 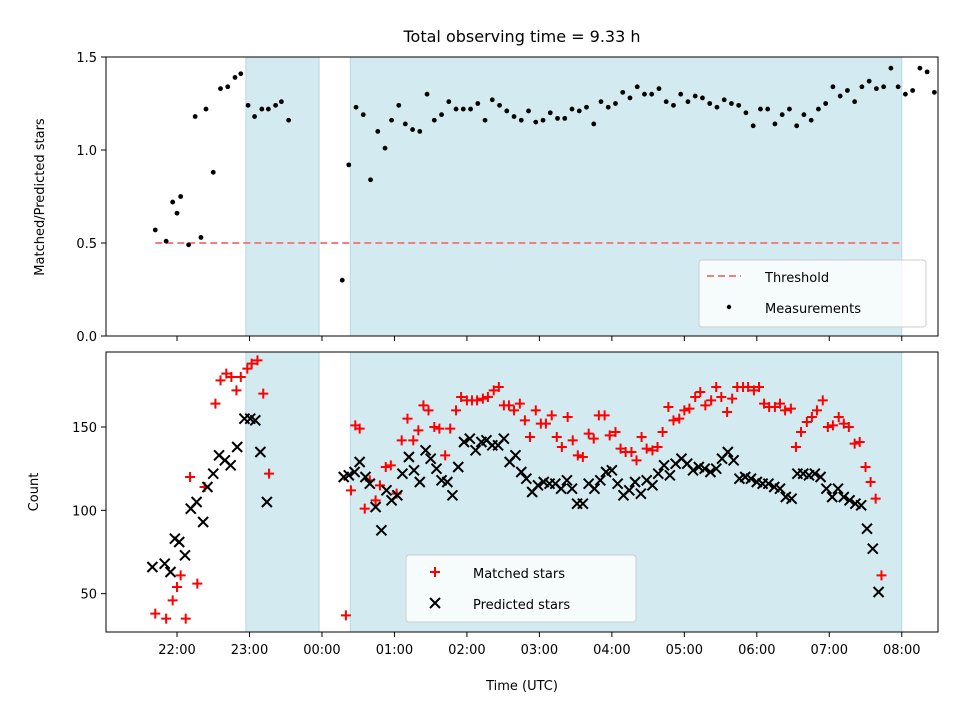 I want to click on bottom-legend-box, so click(x=521, y=588).